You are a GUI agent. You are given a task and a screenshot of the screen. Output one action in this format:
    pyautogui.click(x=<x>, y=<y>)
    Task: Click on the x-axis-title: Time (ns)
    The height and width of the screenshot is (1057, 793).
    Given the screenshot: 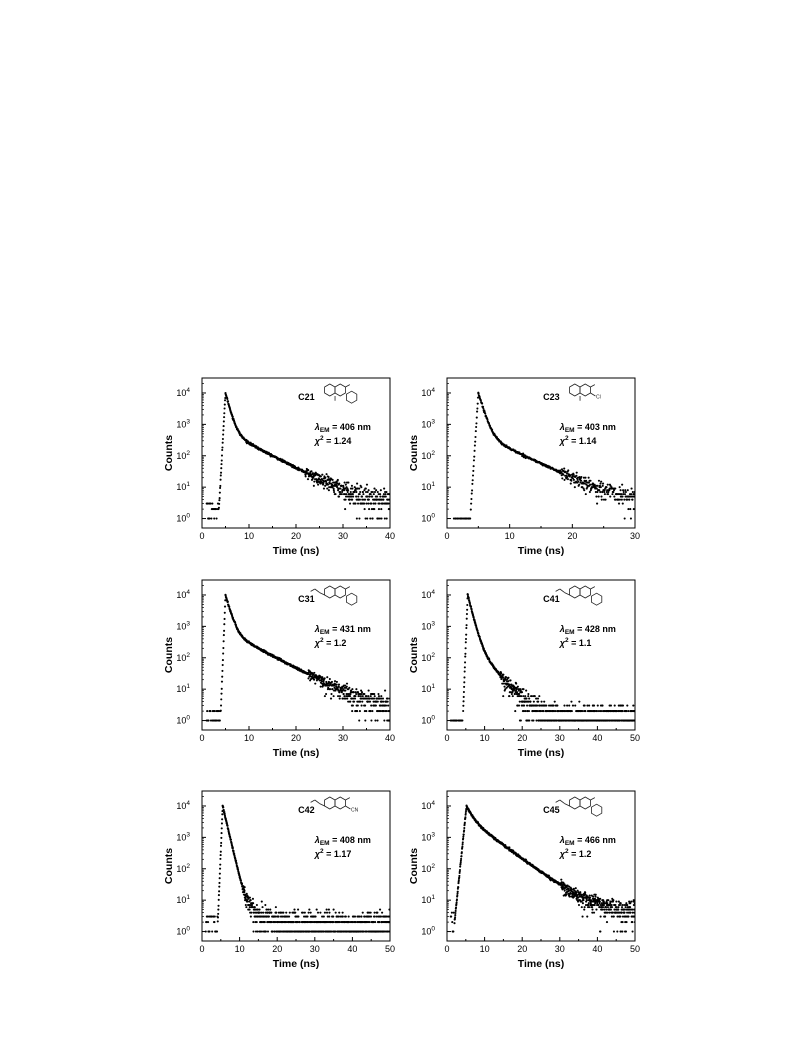 What is the action you would take?
    pyautogui.click(x=541, y=964)
    